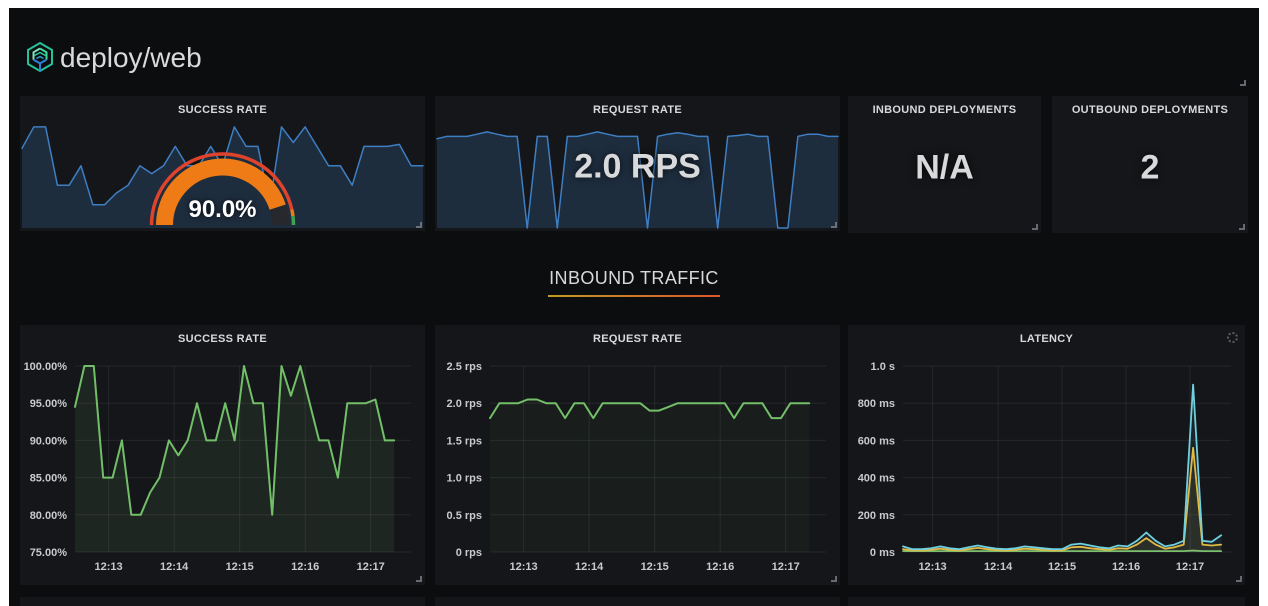 Image resolution: width=1268 pixels, height=606 pixels. Describe the element at coordinates (49, 479) in the screenshot. I see `svg-text: 85.00%` at that location.